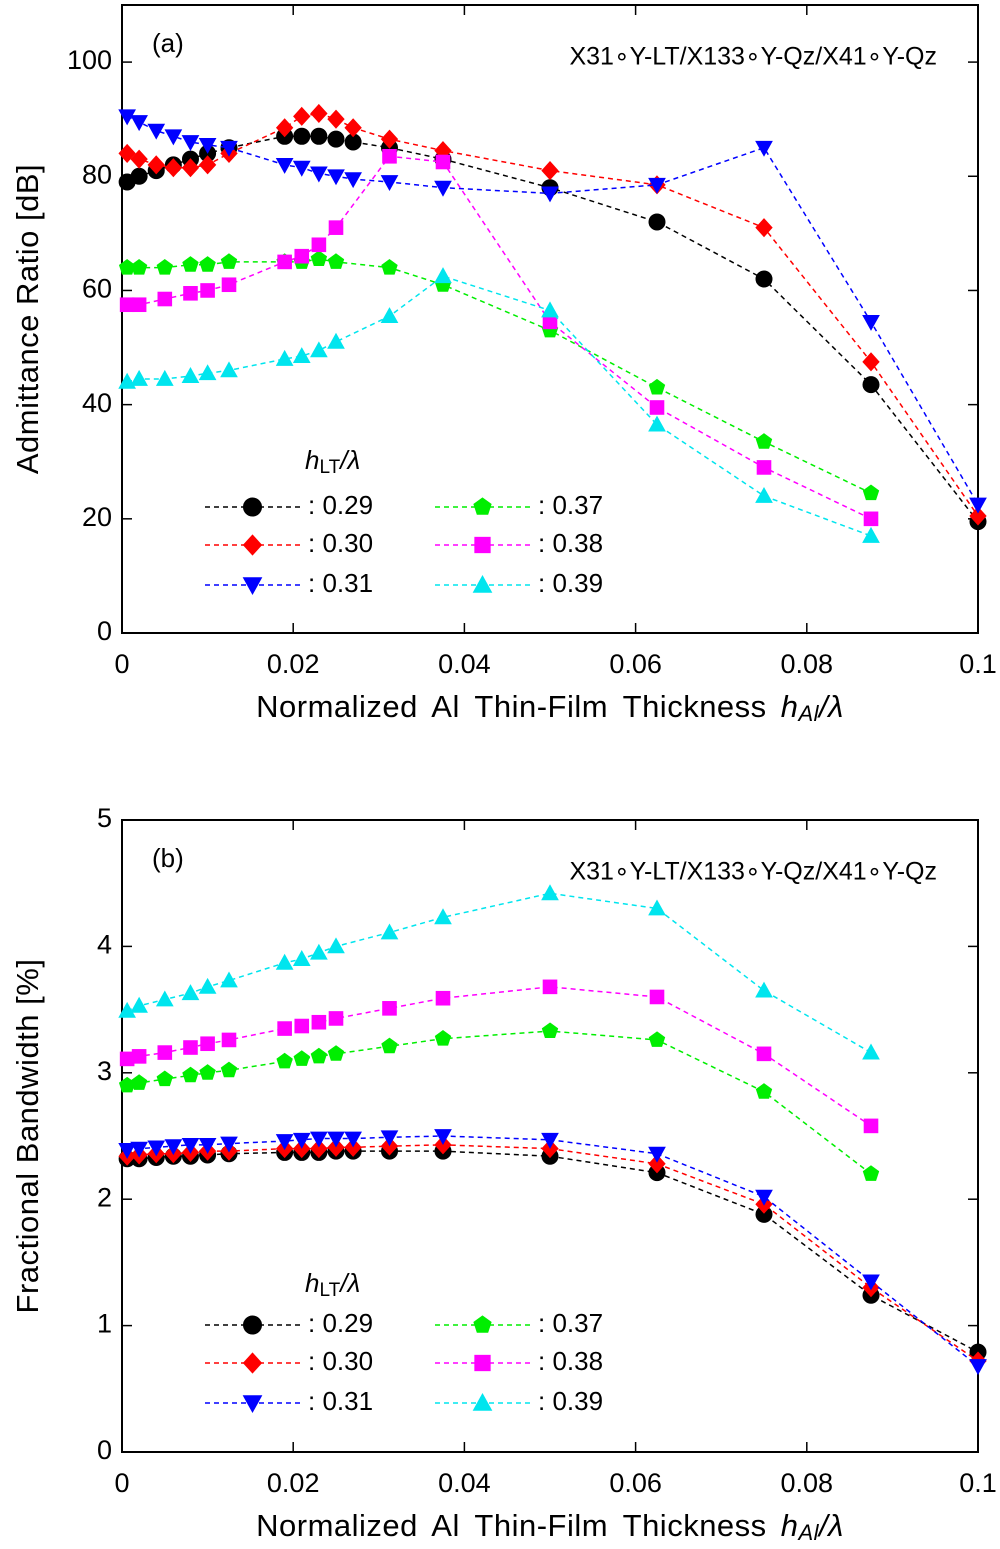 The height and width of the screenshot is (1549, 1000). Describe the element at coordinates (97, 289) in the screenshot. I see `y-tick-label: 60` at that location.